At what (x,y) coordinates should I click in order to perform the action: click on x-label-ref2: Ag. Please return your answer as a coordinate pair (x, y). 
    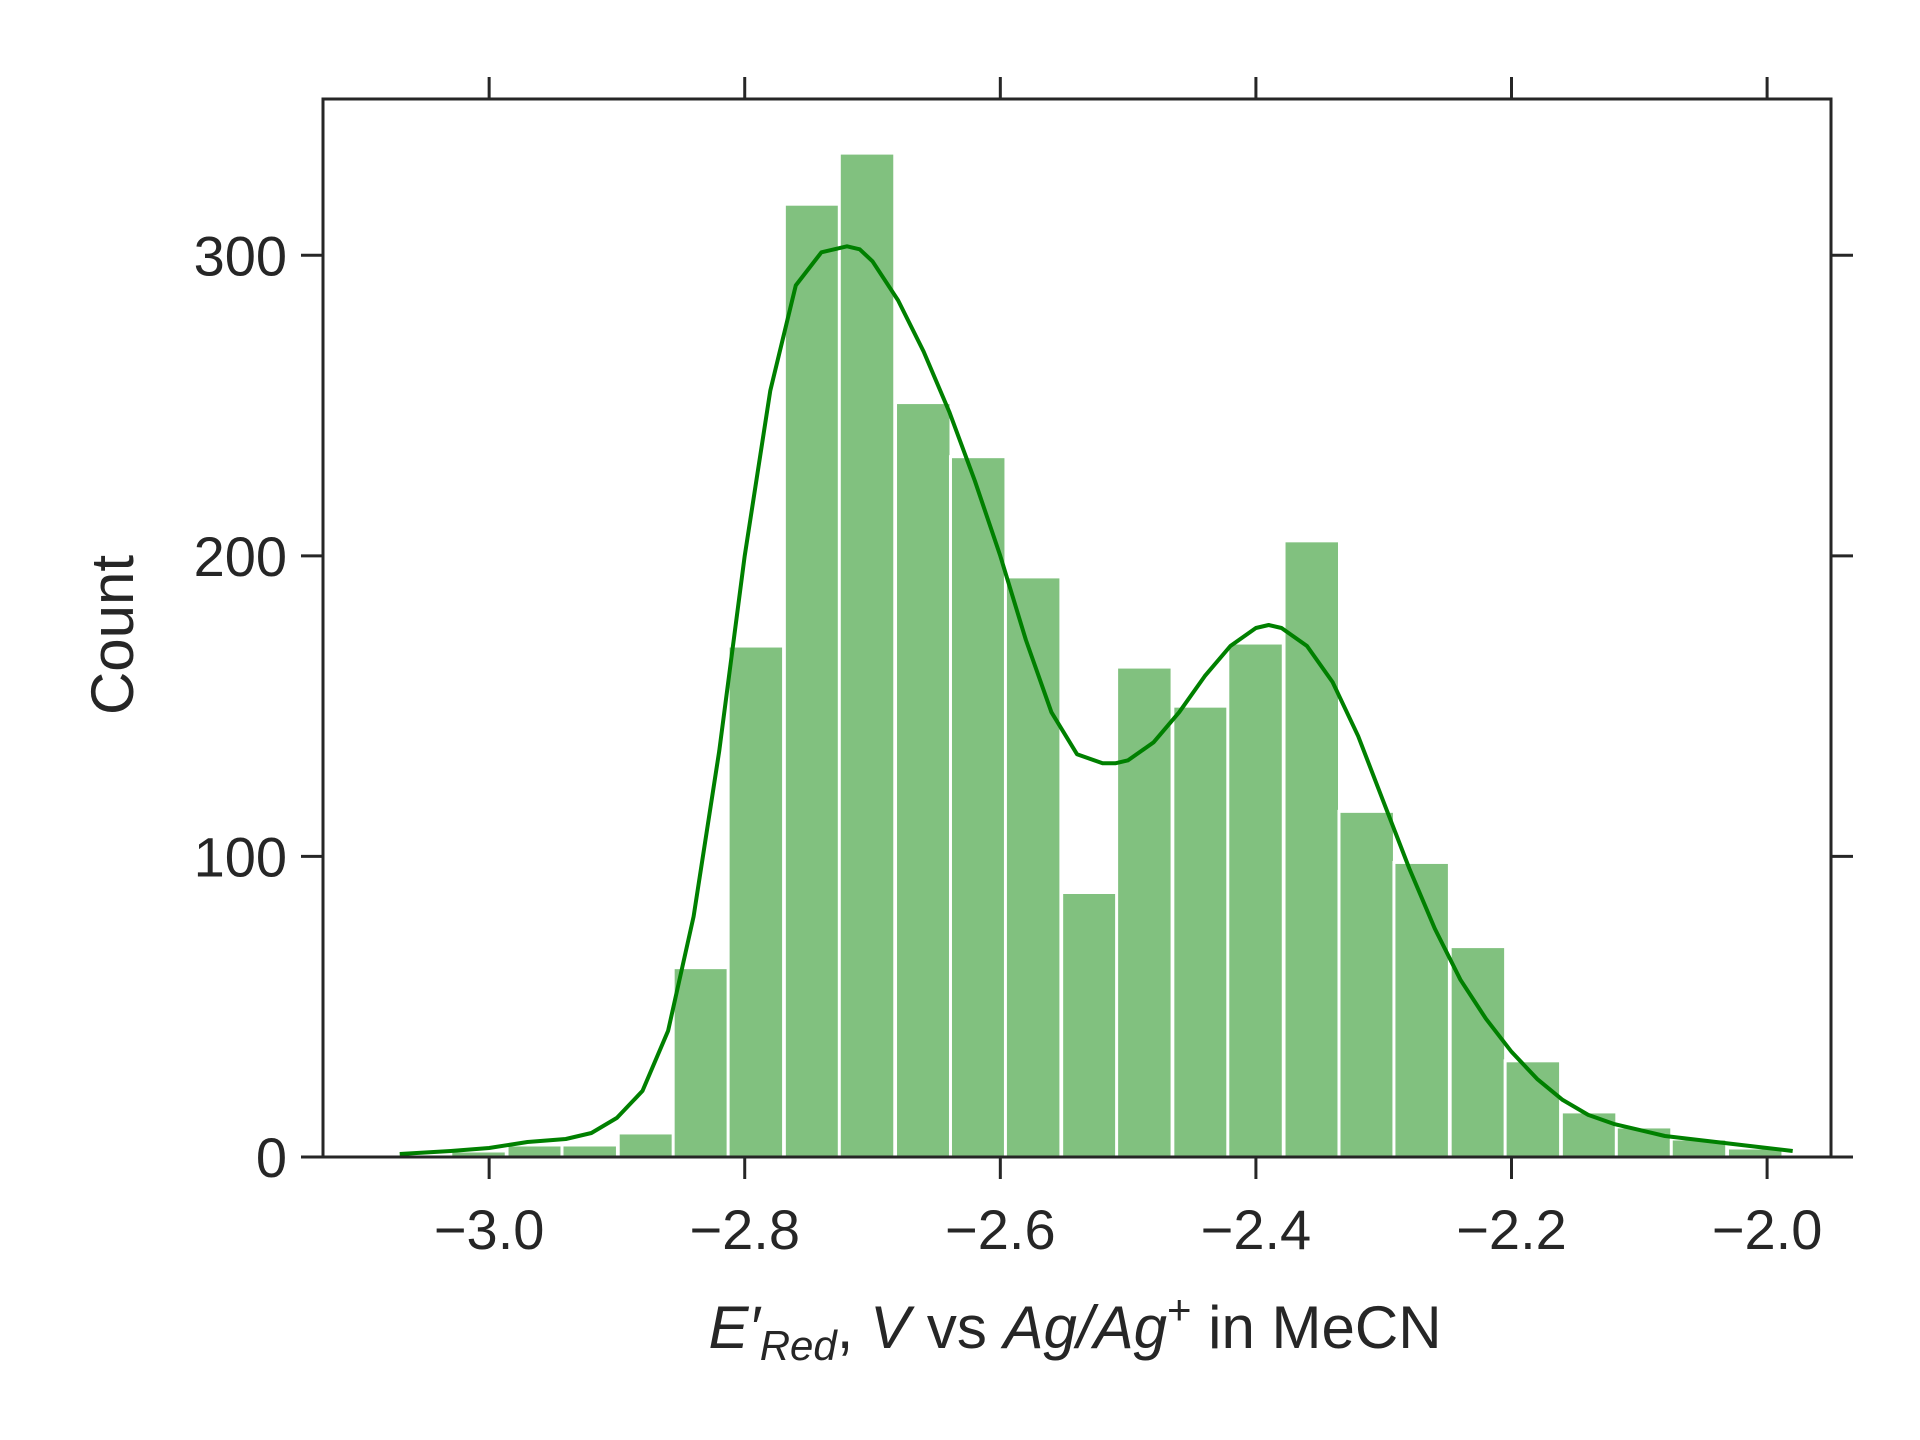
    Looking at the image, I should click on (1129, 1327).